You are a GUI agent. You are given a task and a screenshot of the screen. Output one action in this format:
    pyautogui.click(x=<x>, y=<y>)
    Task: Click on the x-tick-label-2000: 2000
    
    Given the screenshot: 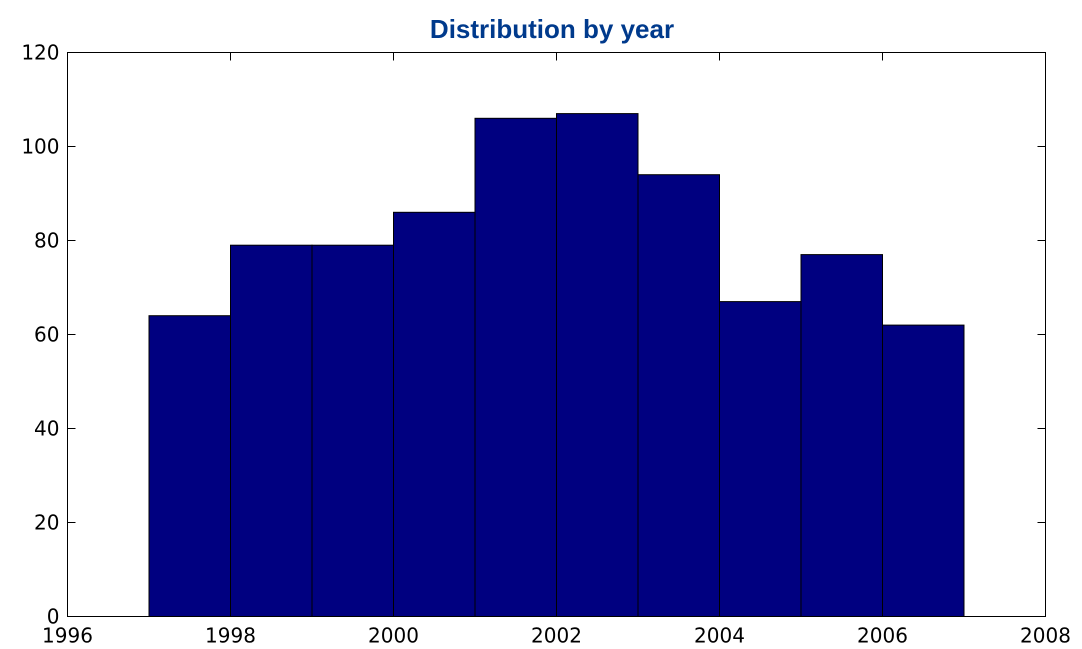 What is the action you would take?
    pyautogui.click(x=393, y=636)
    